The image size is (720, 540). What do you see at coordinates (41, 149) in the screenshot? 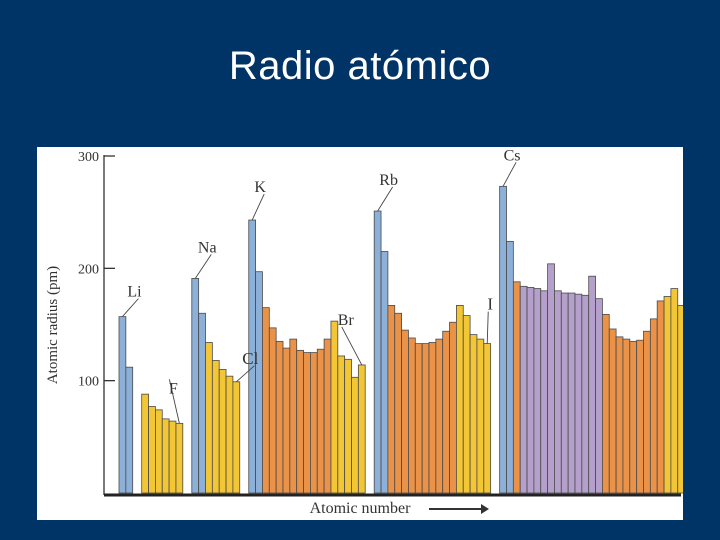
I see `element-label-po: Po` at bounding box center [41, 149].